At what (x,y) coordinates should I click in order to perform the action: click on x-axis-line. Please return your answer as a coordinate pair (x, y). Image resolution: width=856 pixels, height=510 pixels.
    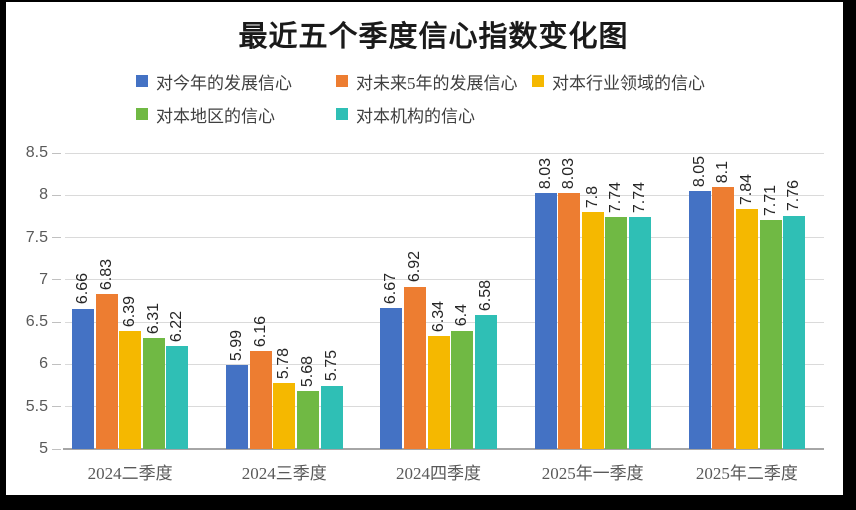
    Looking at the image, I should click on (443, 449).